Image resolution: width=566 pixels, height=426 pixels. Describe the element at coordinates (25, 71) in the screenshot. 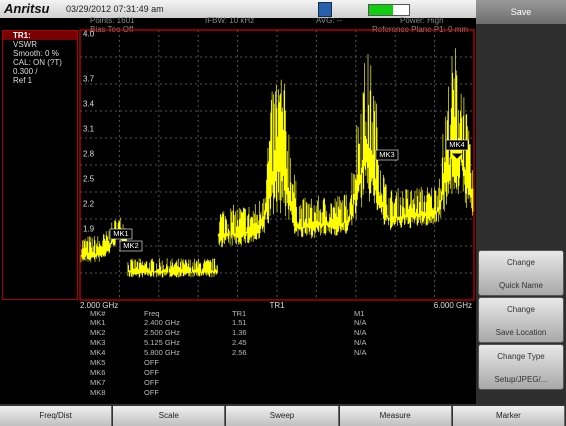

I see `trace-info-line: 0.300 /` at that location.